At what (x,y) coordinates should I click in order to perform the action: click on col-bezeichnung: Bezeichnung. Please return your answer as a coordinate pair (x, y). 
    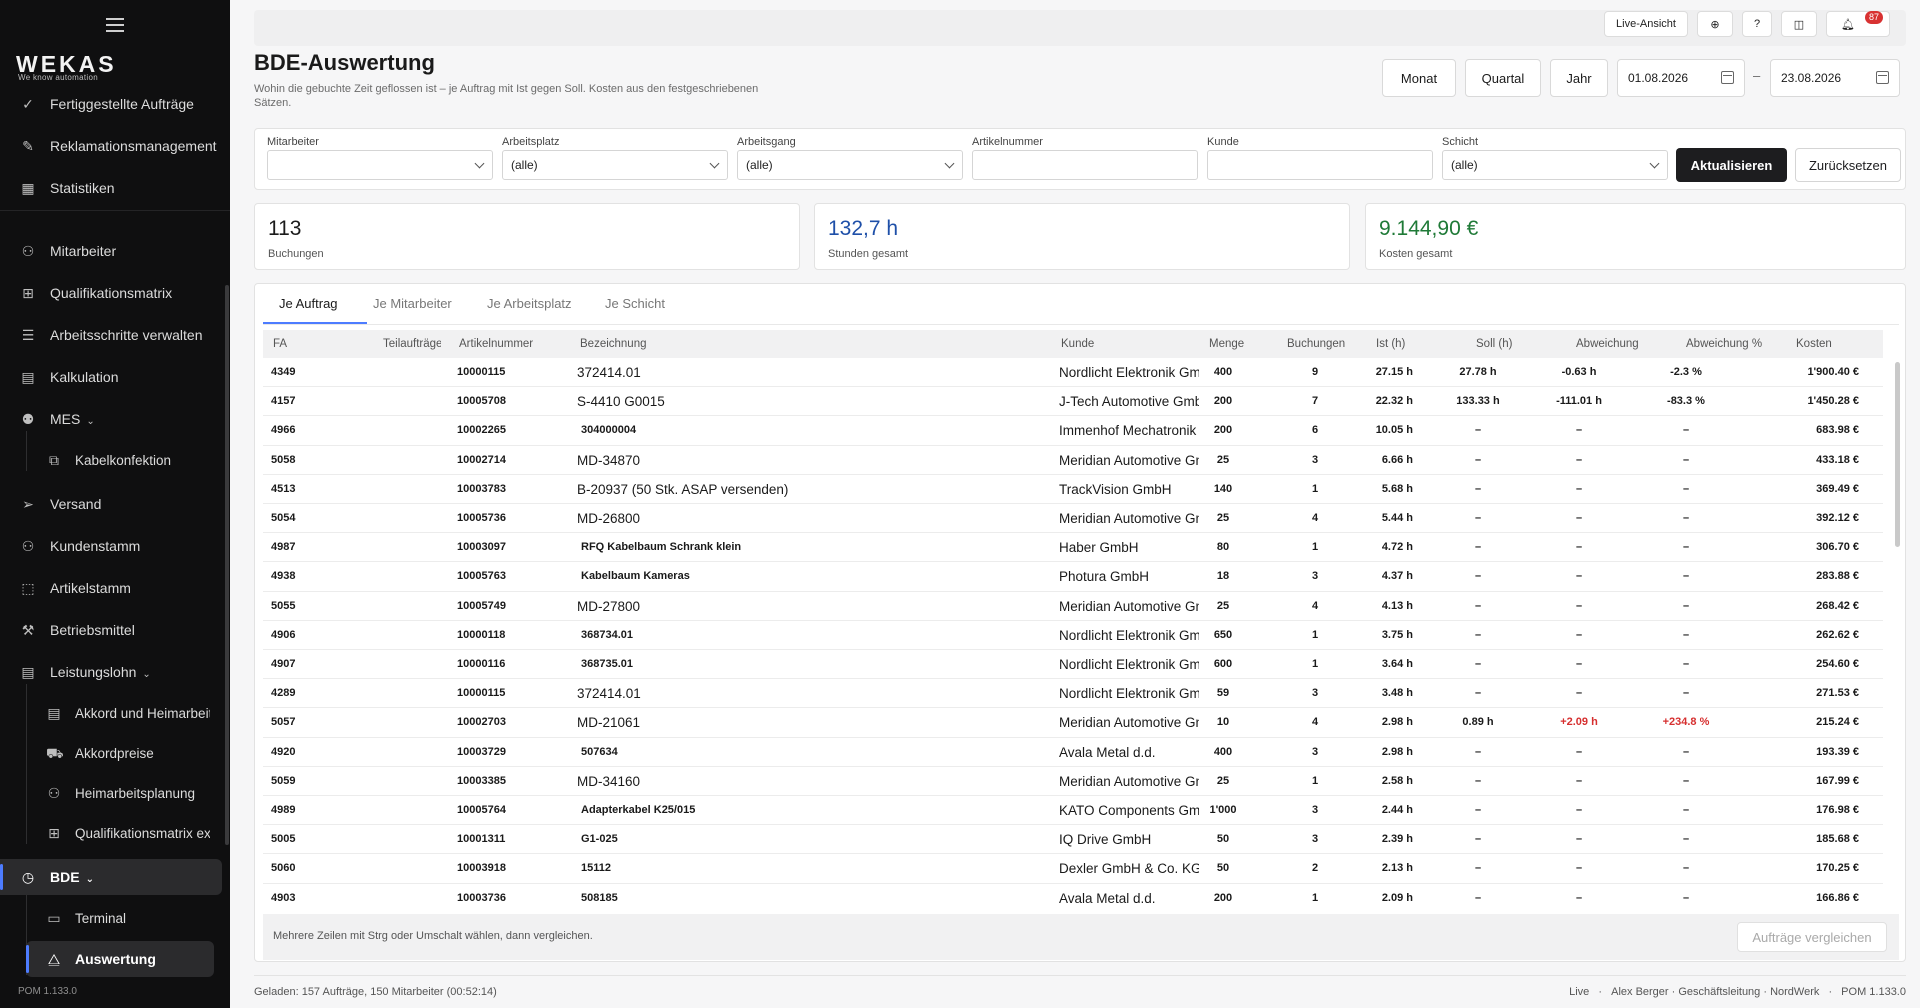
    Looking at the image, I should click on (613, 344).